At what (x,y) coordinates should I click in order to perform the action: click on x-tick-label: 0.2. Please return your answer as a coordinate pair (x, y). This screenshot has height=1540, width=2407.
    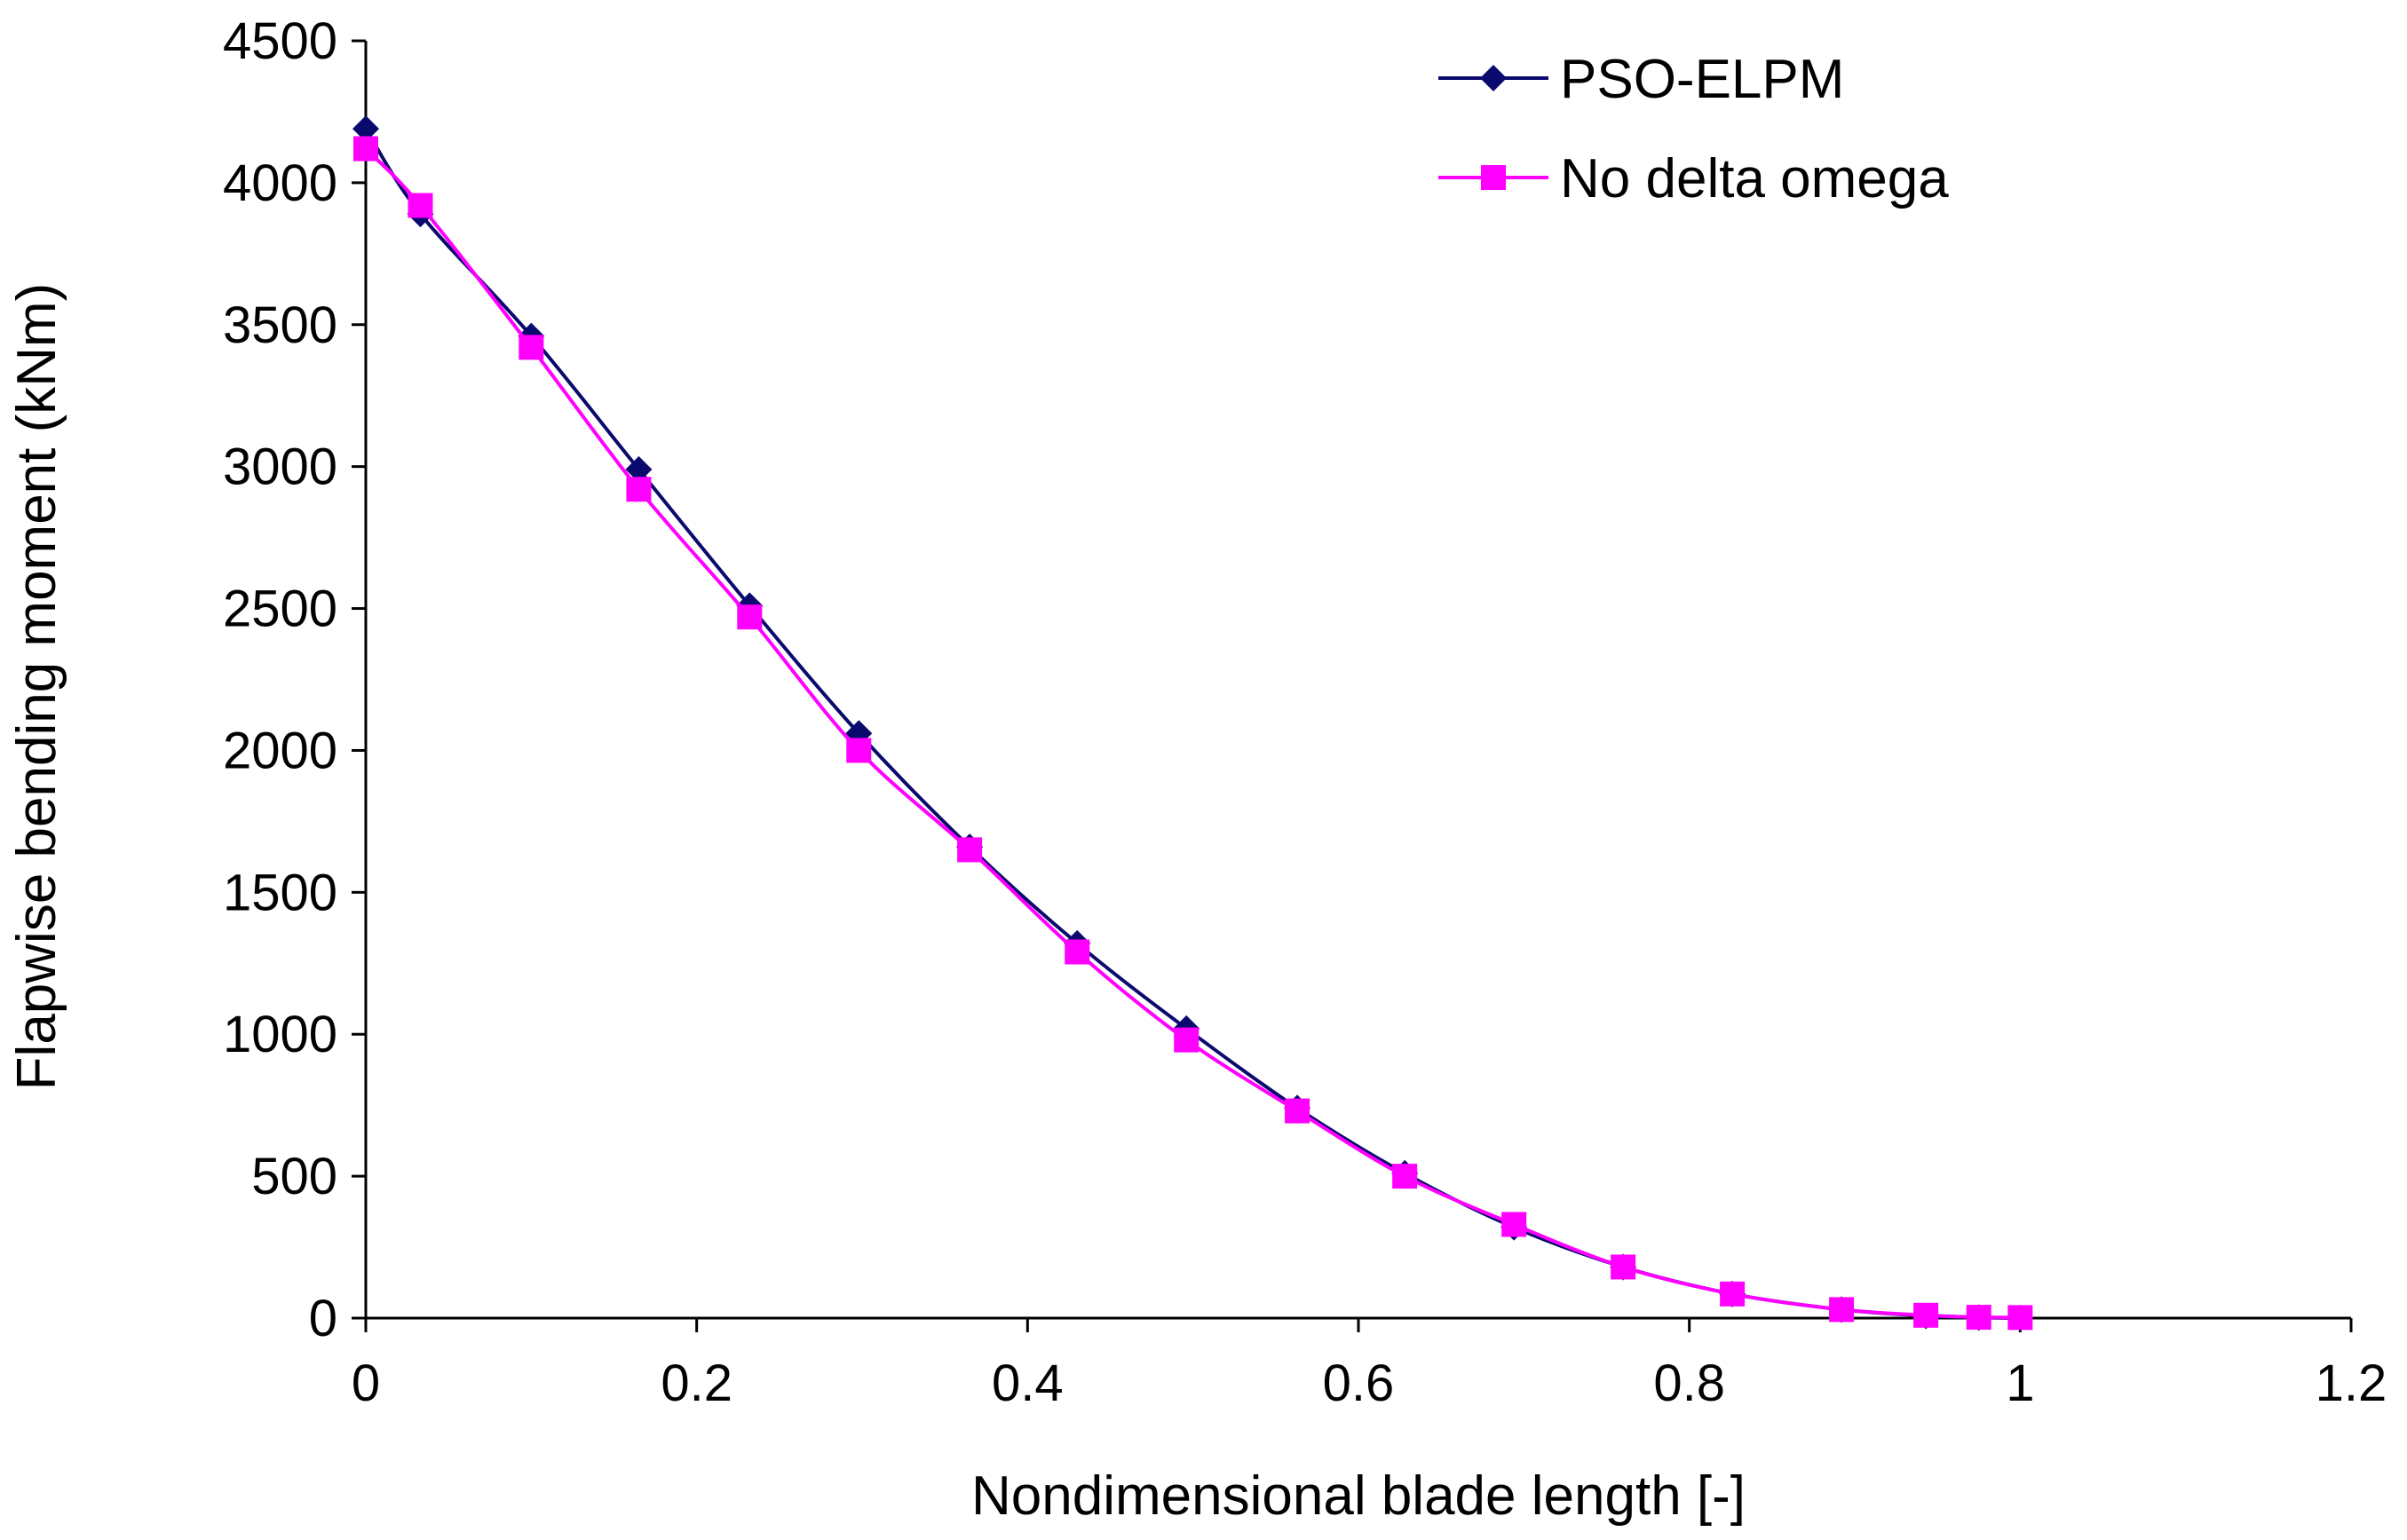
    Looking at the image, I should click on (696, 1383).